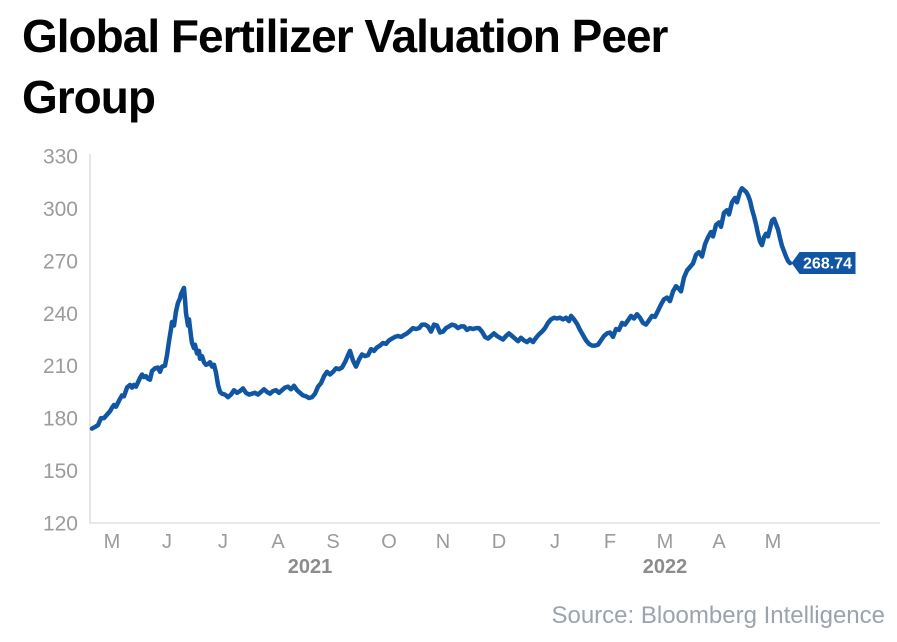 The width and height of the screenshot is (897, 642). What do you see at coordinates (310, 567) in the screenshot?
I see `x-axis-year-label: 2021` at bounding box center [310, 567].